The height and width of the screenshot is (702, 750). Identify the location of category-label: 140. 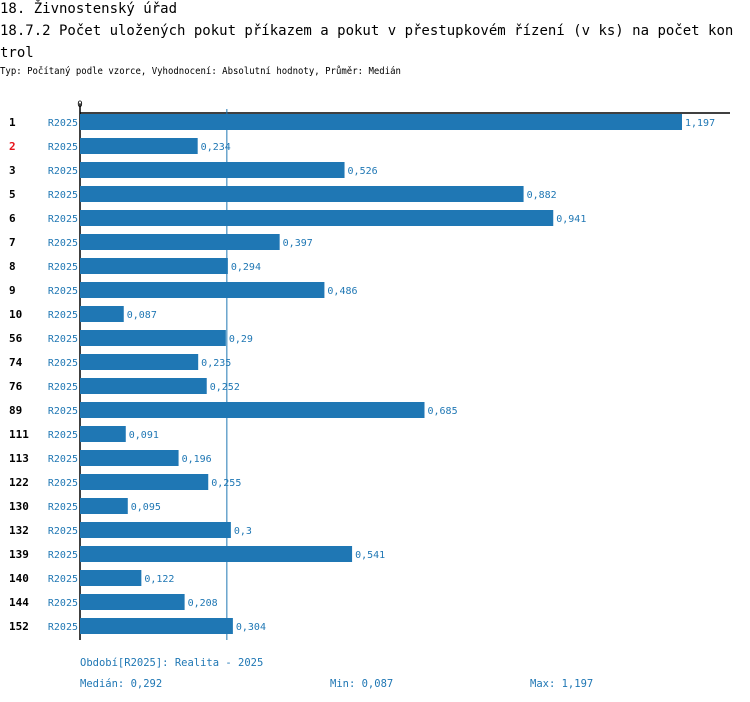
(19, 578).